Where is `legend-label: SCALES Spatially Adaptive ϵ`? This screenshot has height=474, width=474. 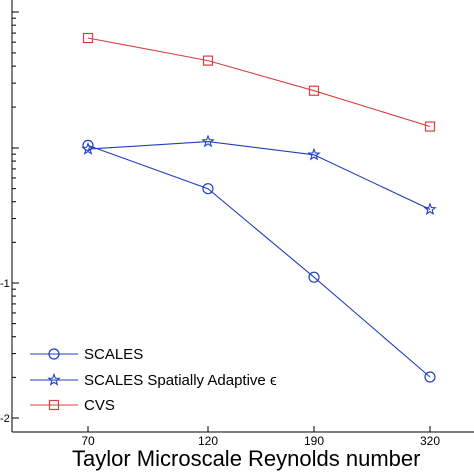 legend-label: SCALES Spatially Adaptive ϵ is located at coordinates (180, 380).